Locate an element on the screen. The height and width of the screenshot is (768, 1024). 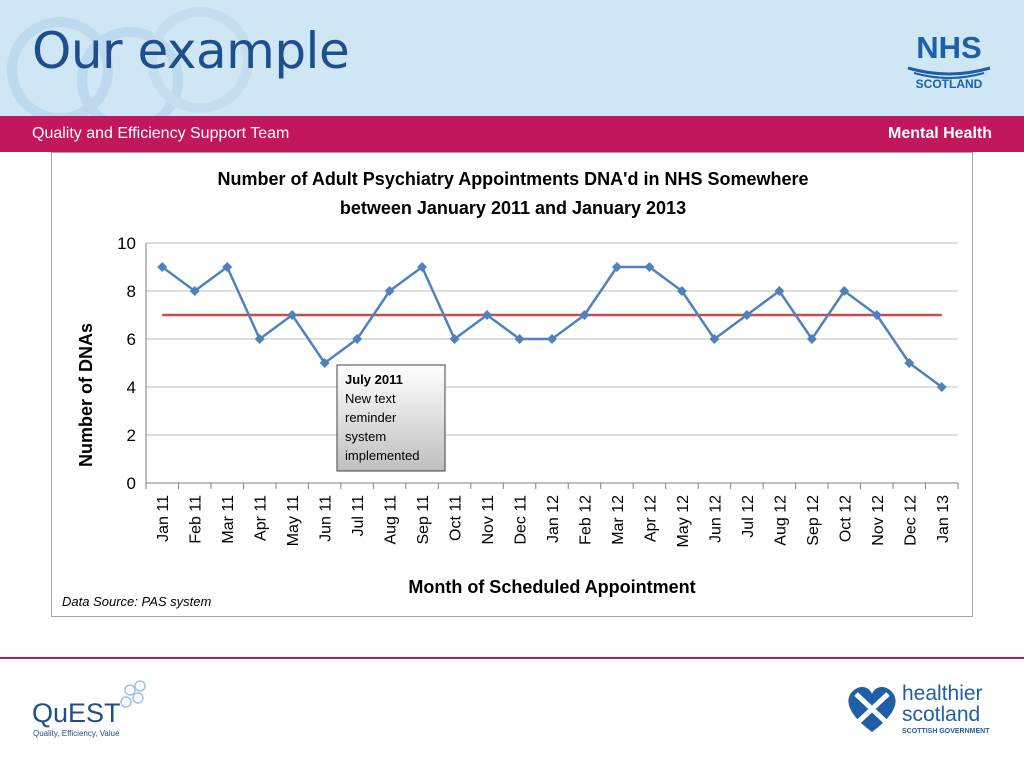
y-axis-label: Number of DNAs is located at coordinates (86, 395).